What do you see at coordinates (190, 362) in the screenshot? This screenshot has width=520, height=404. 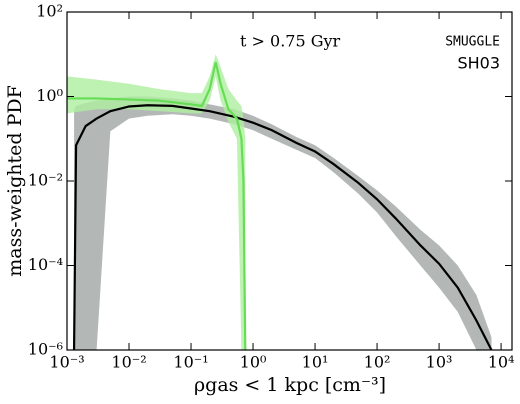 I see `x-tick-label: 10⁻¹` at bounding box center [190, 362].